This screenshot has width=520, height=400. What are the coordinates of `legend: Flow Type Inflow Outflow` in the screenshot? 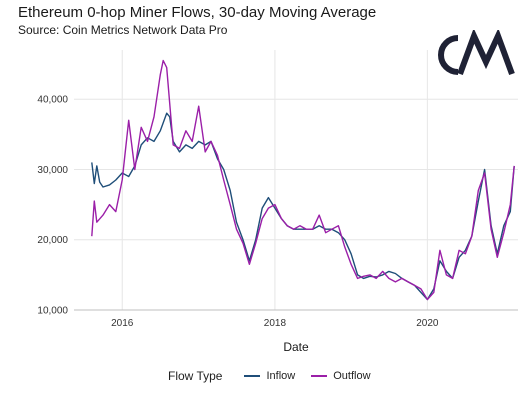 It's located at (277, 376).